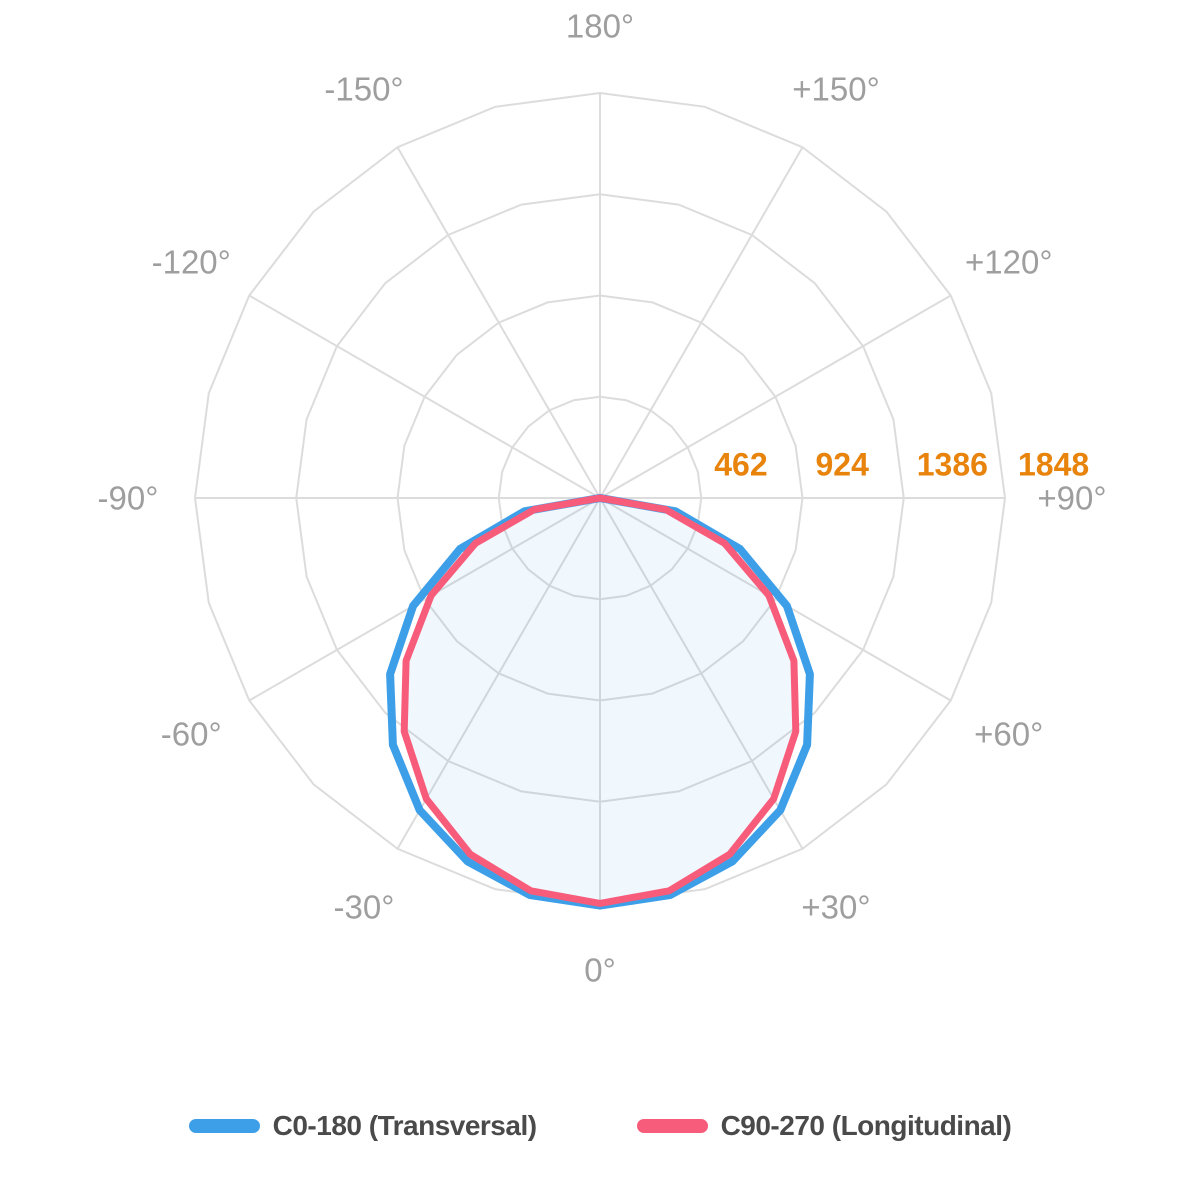 Image resolution: width=1200 pixels, height=1200 pixels. What do you see at coordinates (191, 262) in the screenshot?
I see `angle-tick-label--120: -120°` at bounding box center [191, 262].